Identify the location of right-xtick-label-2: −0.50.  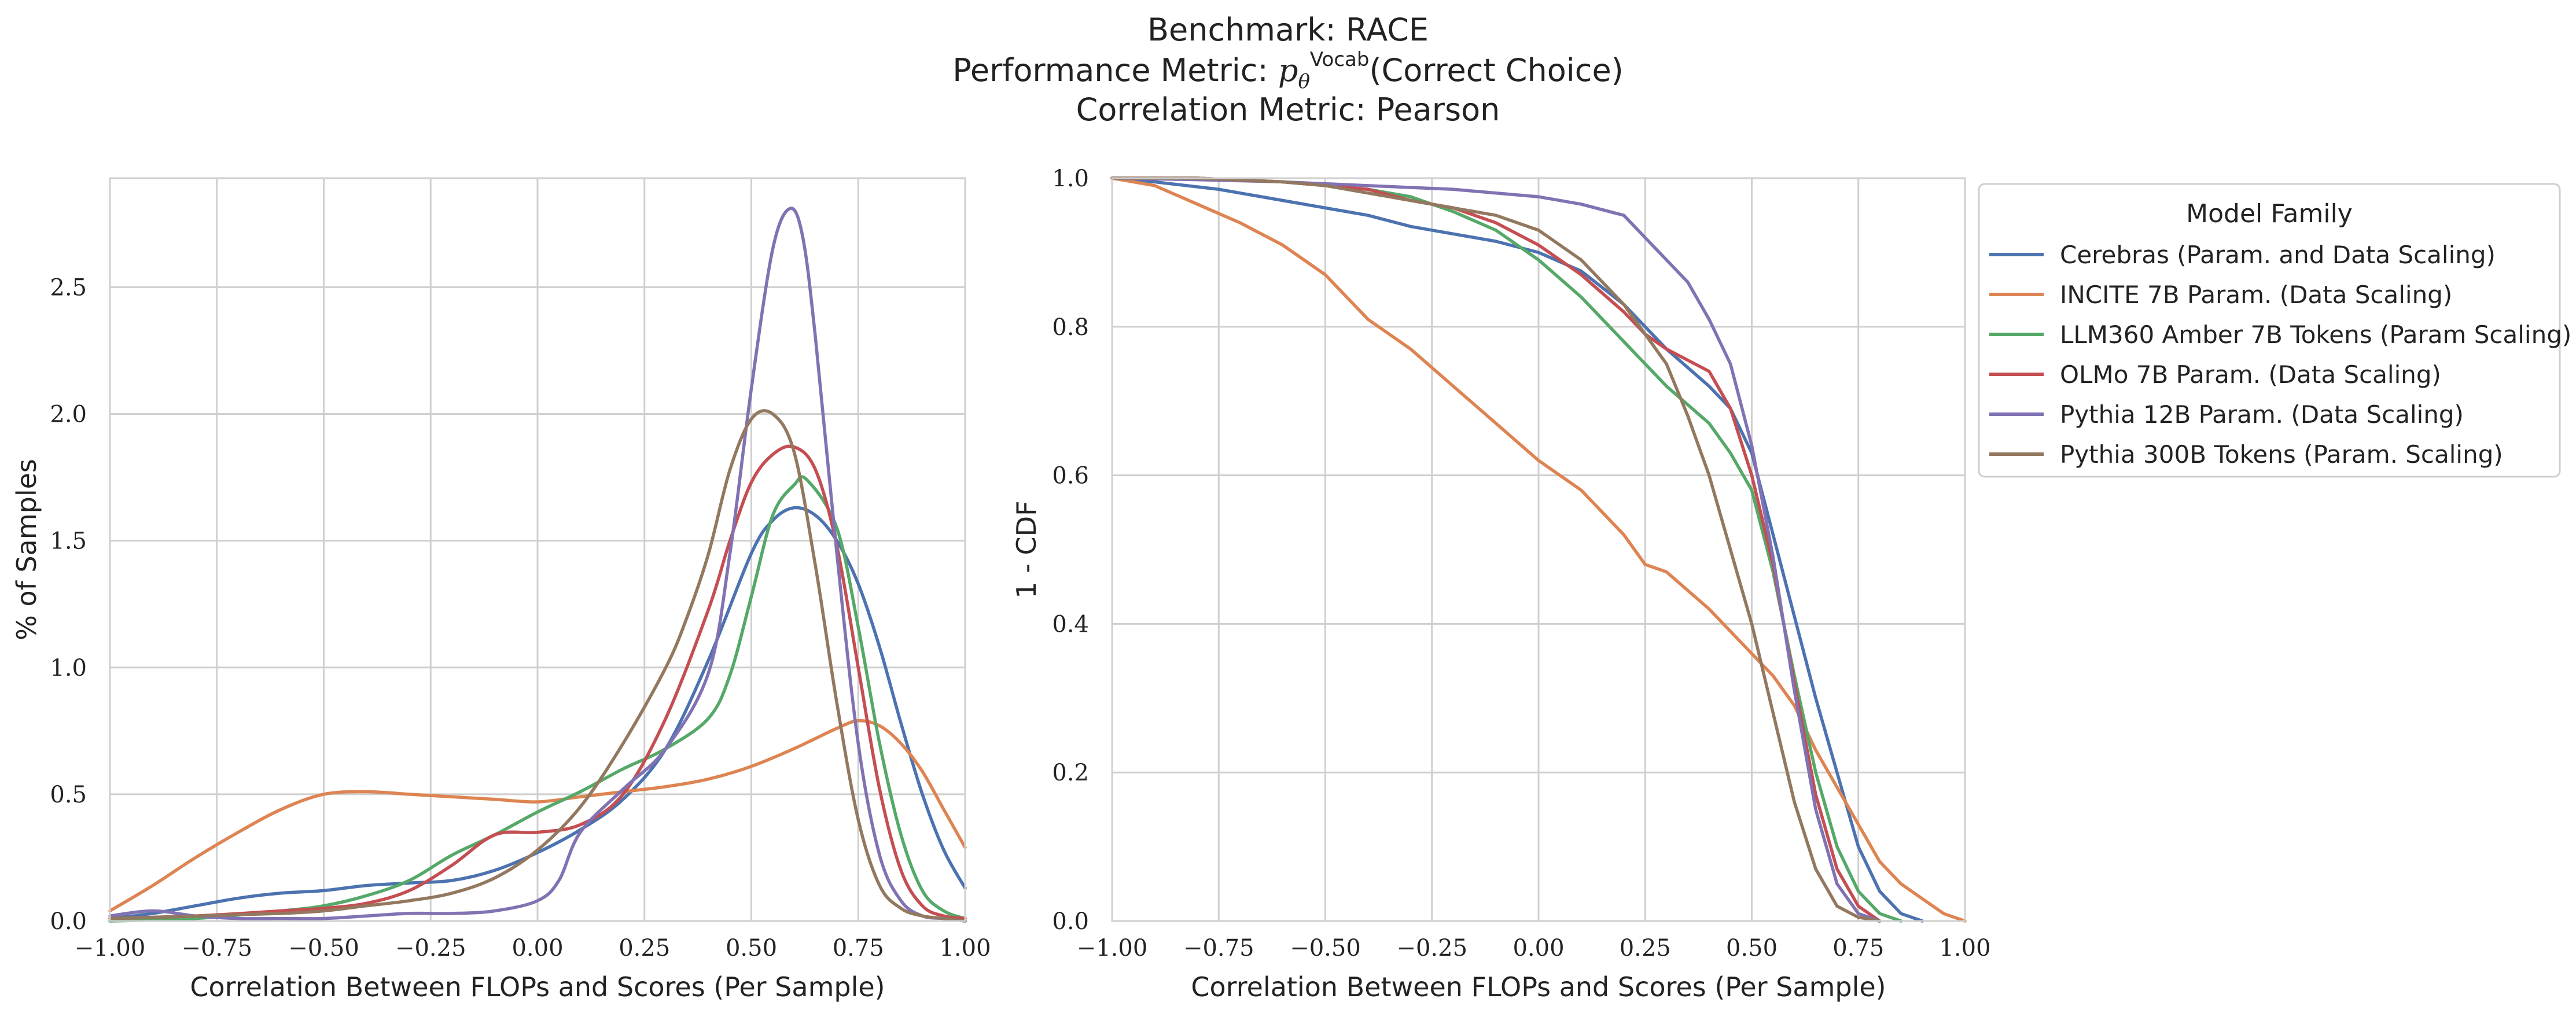
(1325, 948).